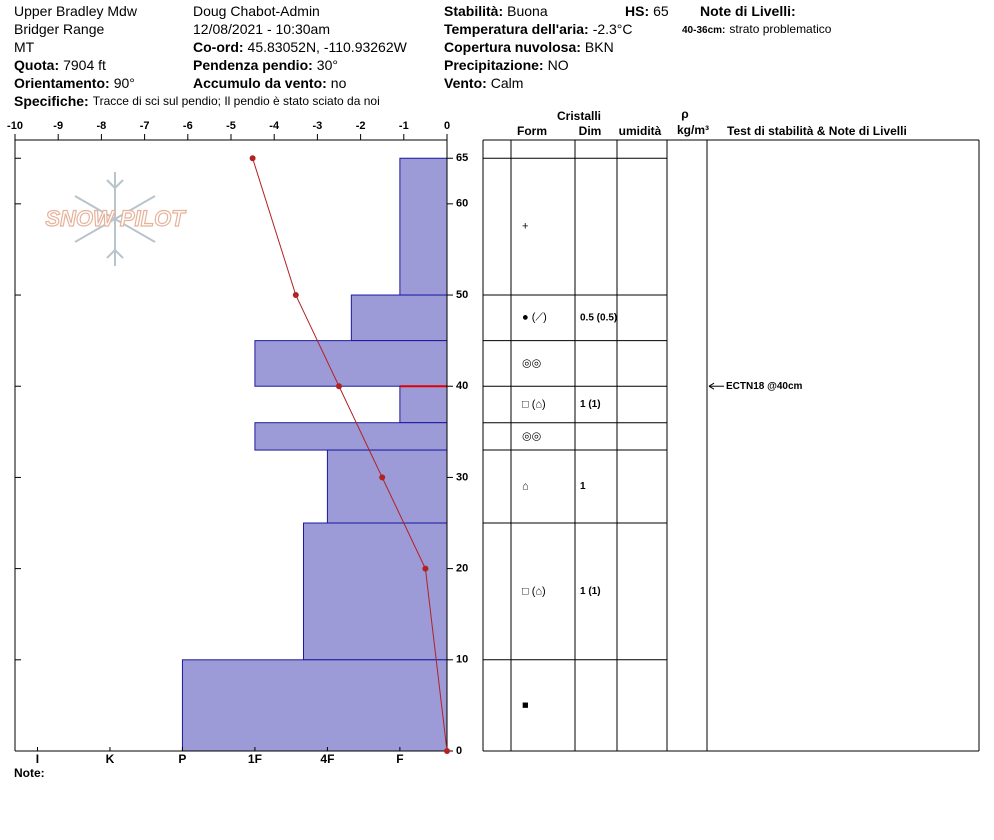 Image resolution: width=994 pixels, height=840 pixels. I want to click on grain-form: ⌂, so click(525, 486).